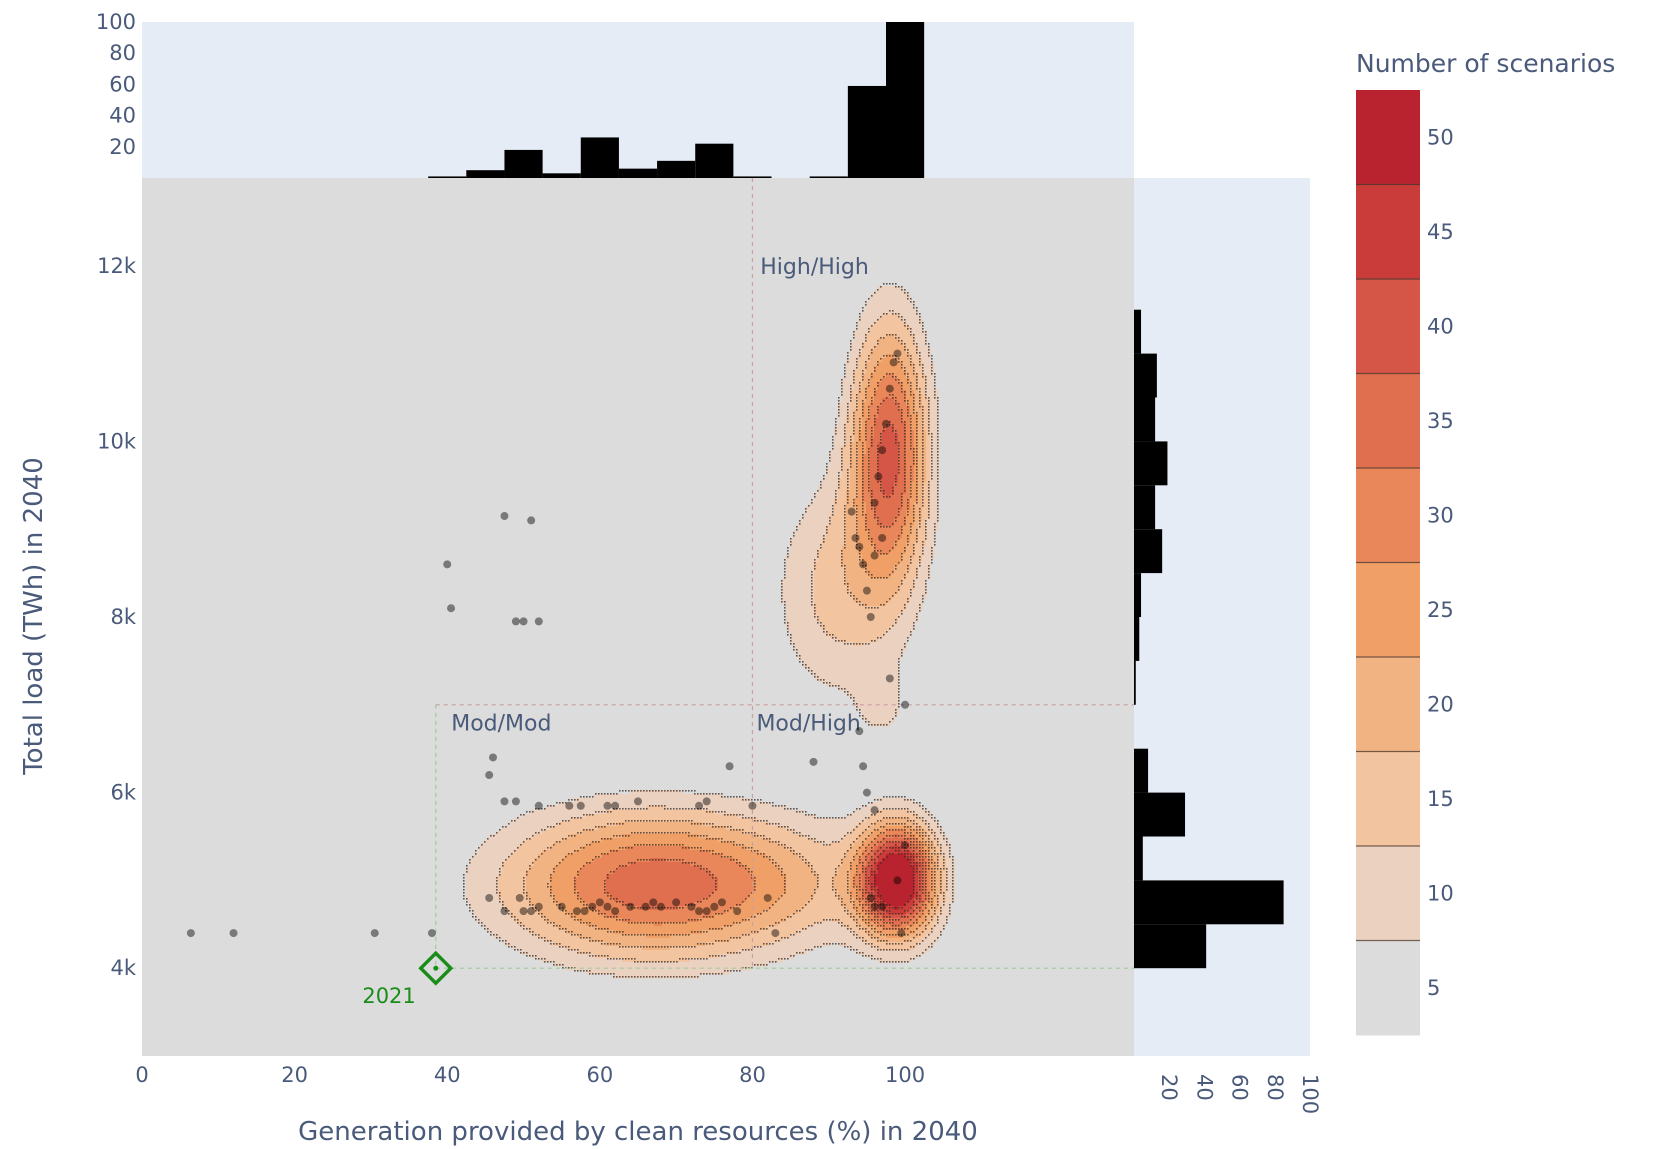 The width and height of the screenshot is (1669, 1149). I want to click on right-histogram-bar, so click(1170, 946).